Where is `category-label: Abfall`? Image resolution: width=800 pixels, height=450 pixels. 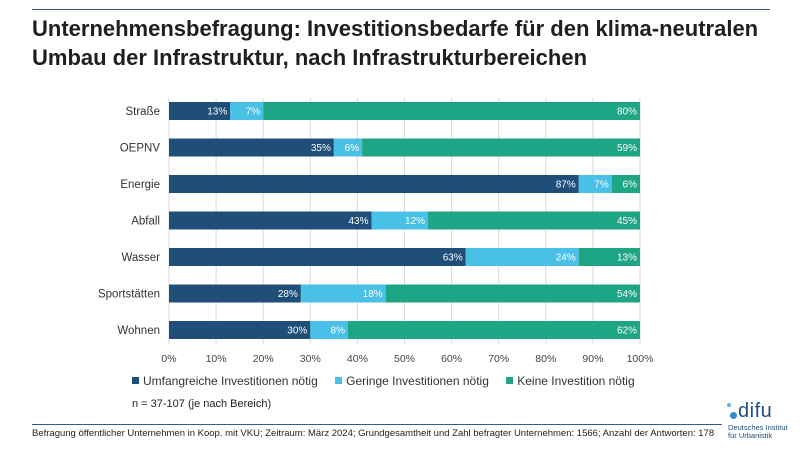
category-label: Abfall is located at coordinates (145, 222).